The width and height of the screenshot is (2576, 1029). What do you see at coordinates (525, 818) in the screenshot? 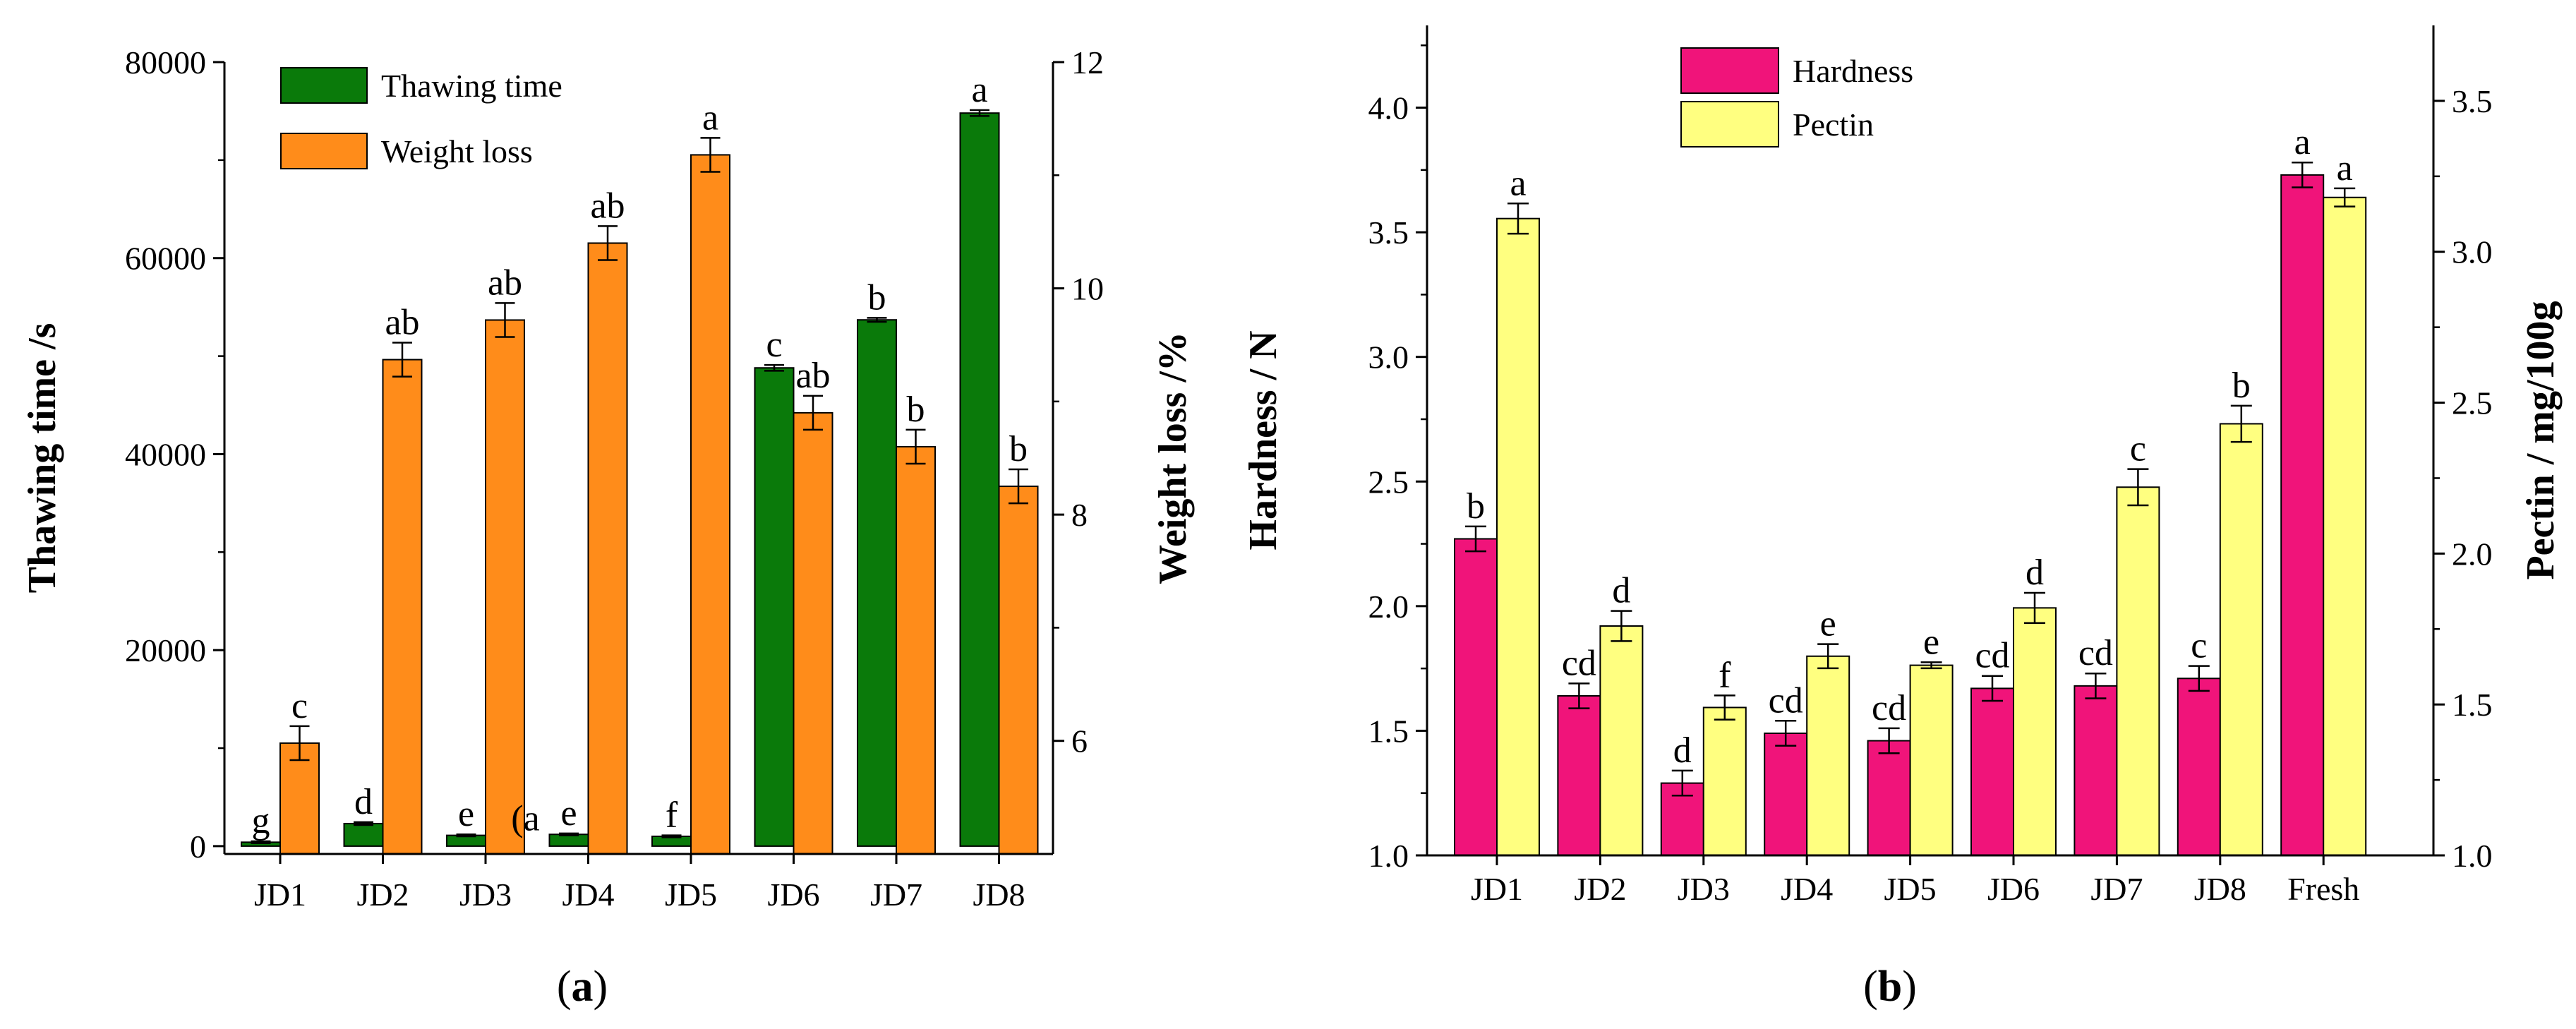
I see `annotation-0: (a` at bounding box center [525, 818].